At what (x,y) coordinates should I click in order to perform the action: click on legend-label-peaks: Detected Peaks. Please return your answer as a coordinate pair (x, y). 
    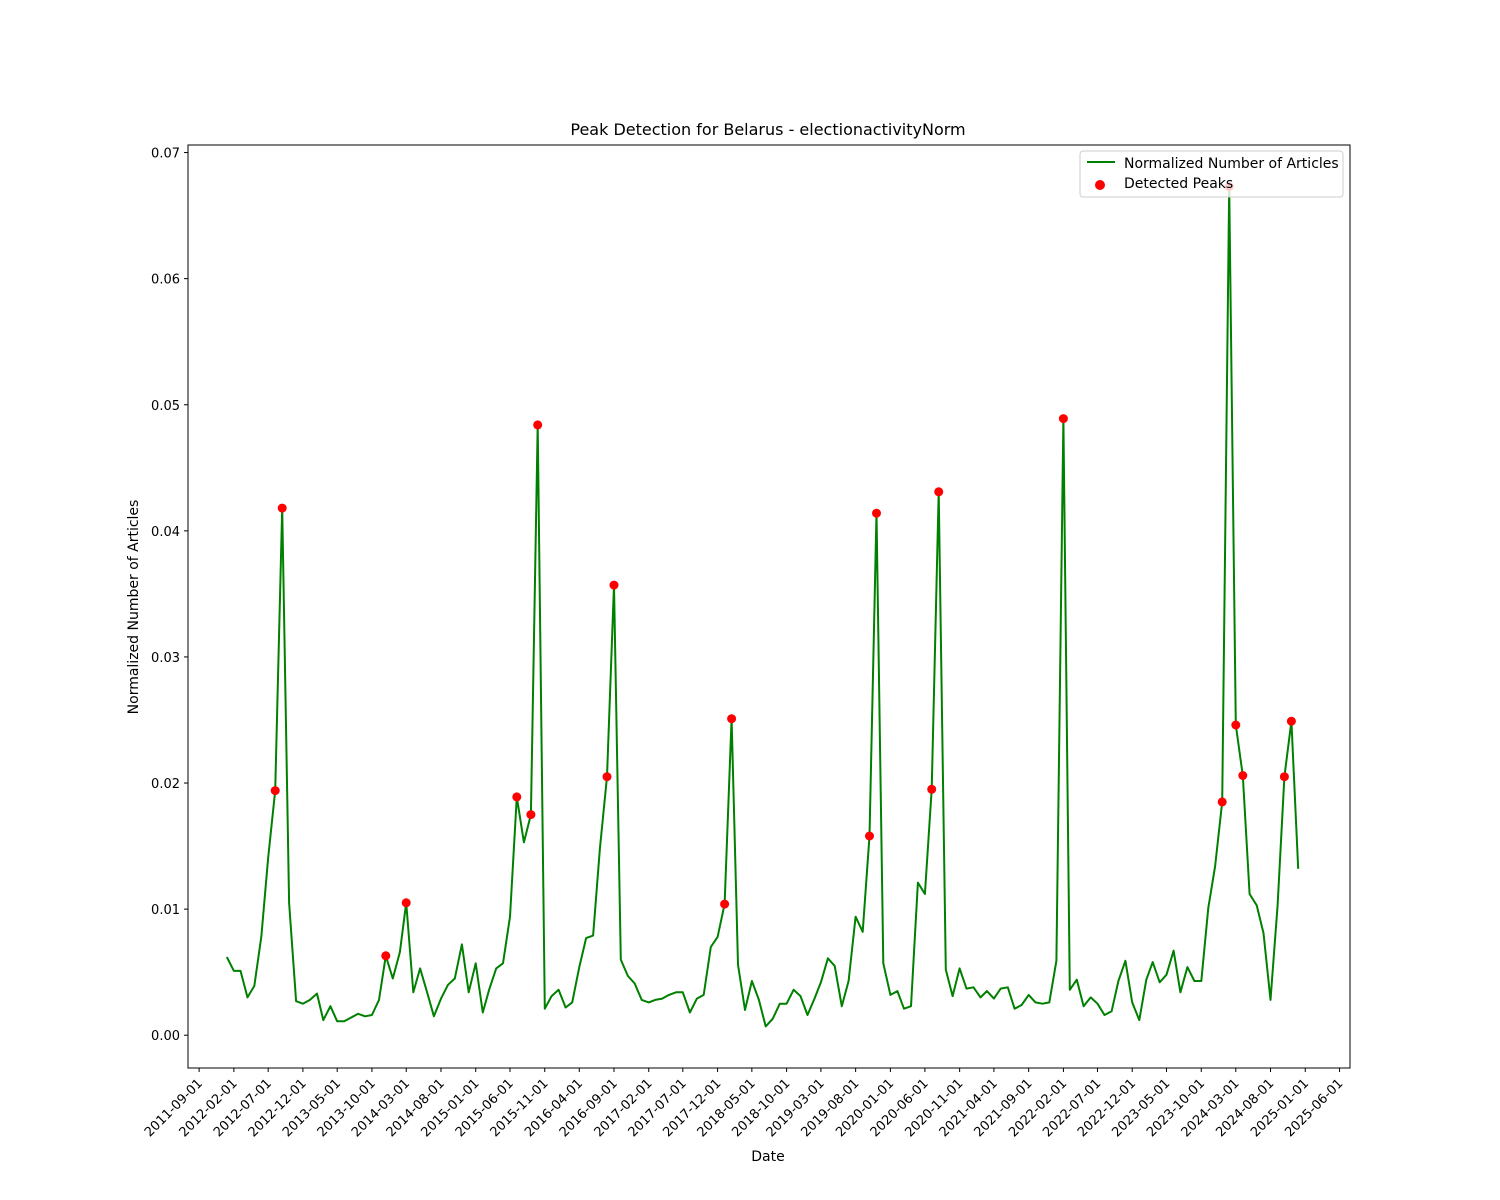
    Looking at the image, I should click on (1178, 184).